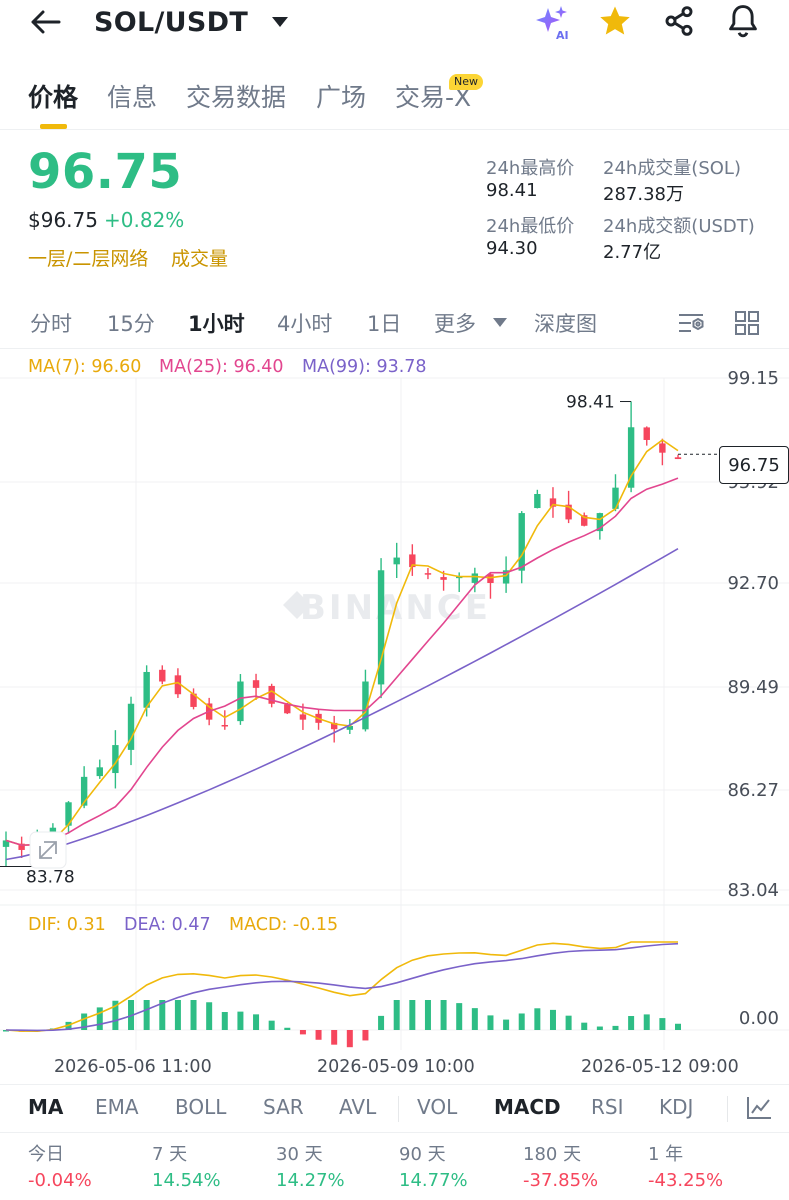 This screenshot has height=1200, width=789. I want to click on interval-more: 更多, so click(455, 324).